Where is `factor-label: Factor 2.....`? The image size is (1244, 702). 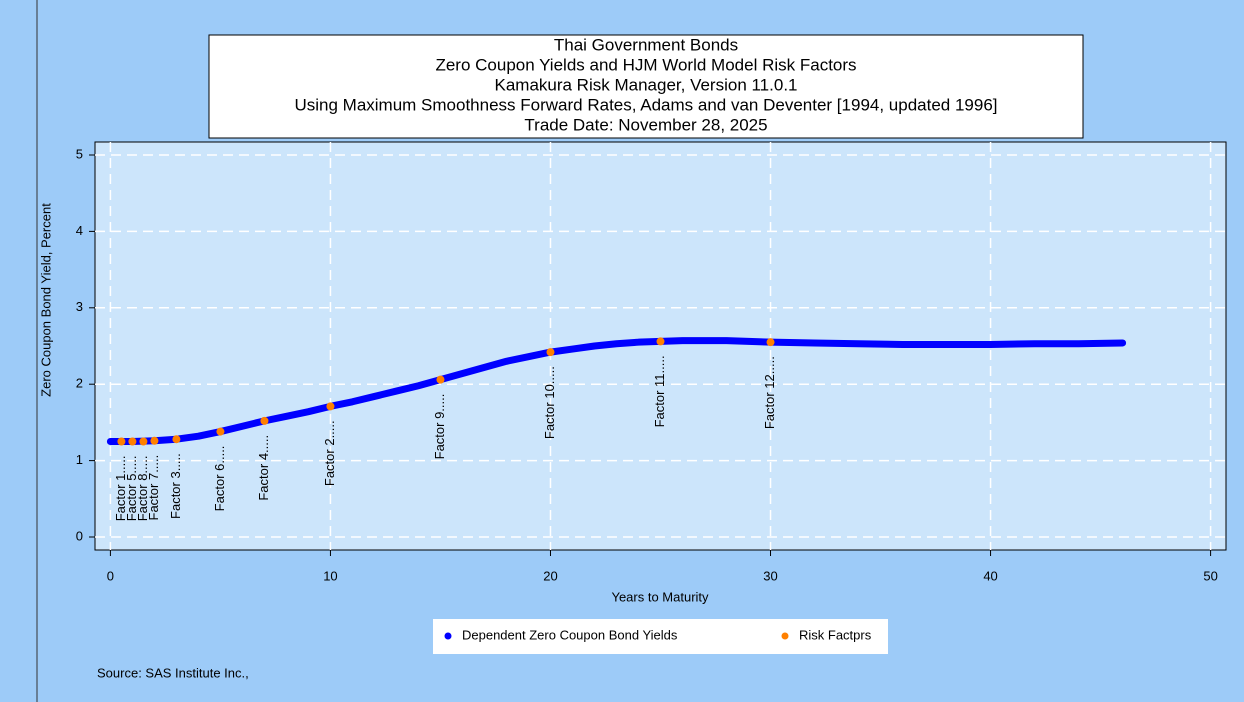 factor-label: Factor 2..... is located at coordinates (329, 453).